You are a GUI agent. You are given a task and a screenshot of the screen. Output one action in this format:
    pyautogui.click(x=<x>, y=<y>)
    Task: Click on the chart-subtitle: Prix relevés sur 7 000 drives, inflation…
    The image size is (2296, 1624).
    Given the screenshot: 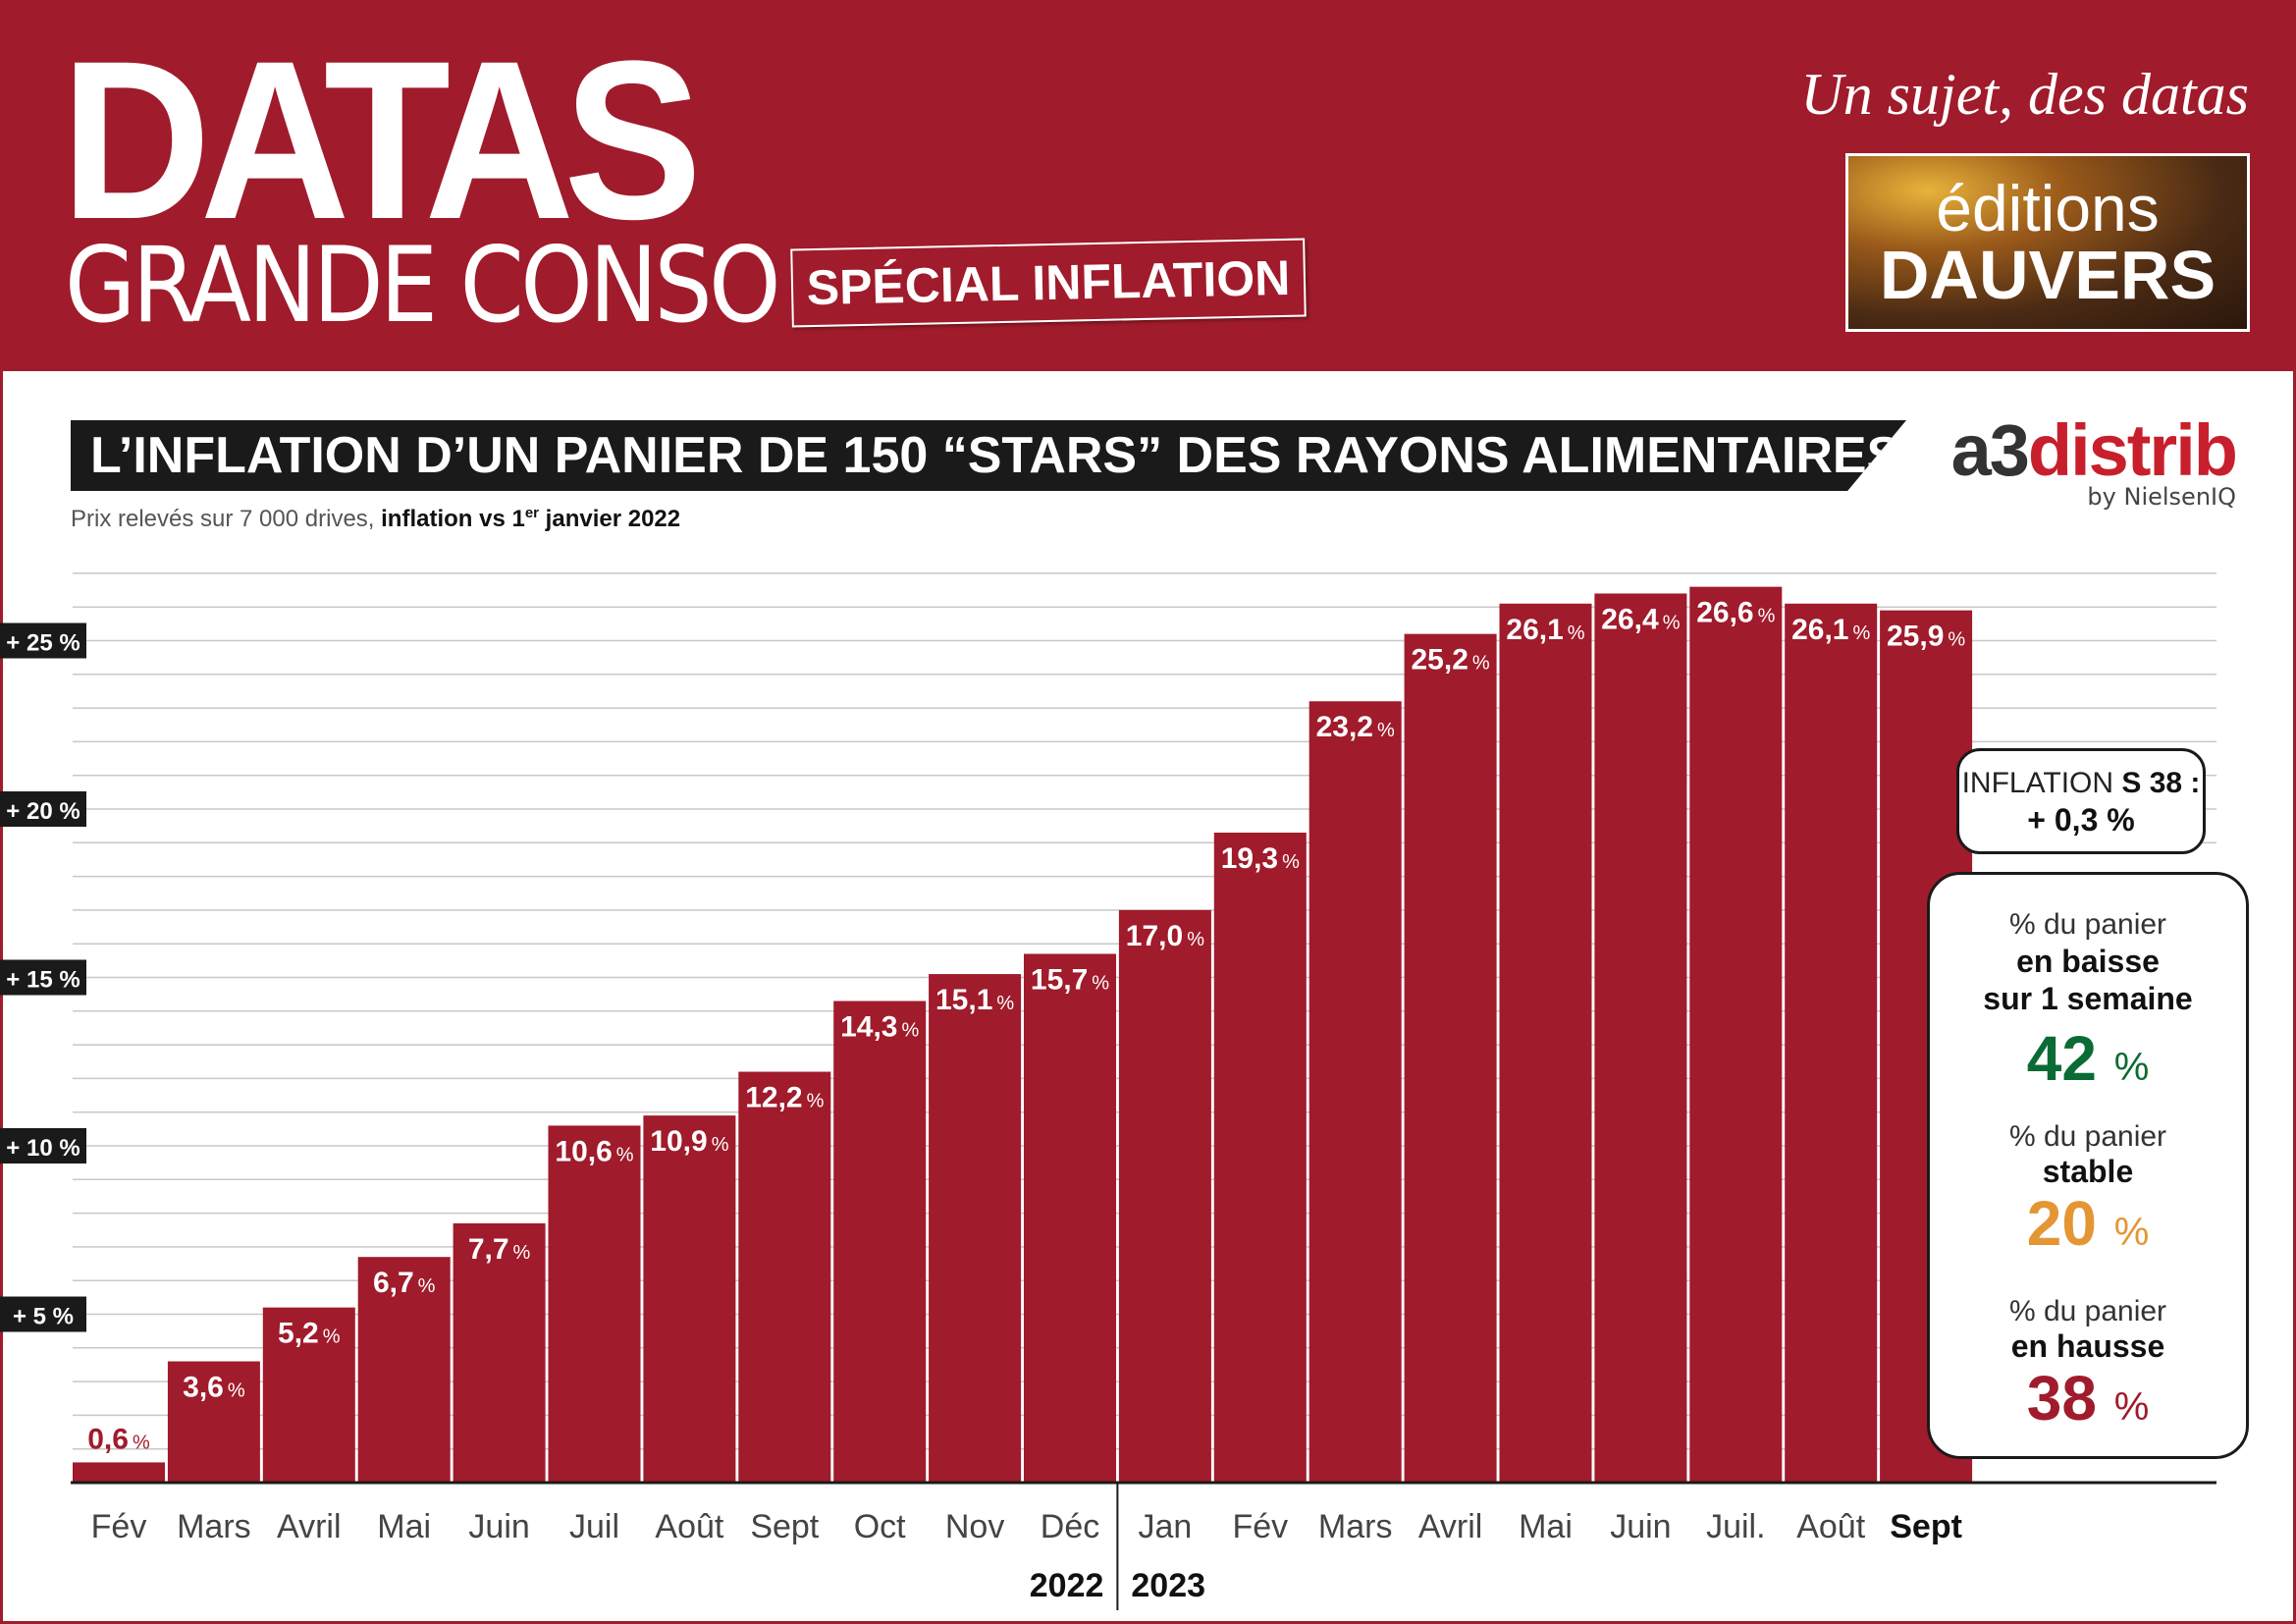 What is the action you would take?
    pyautogui.click(x=375, y=519)
    